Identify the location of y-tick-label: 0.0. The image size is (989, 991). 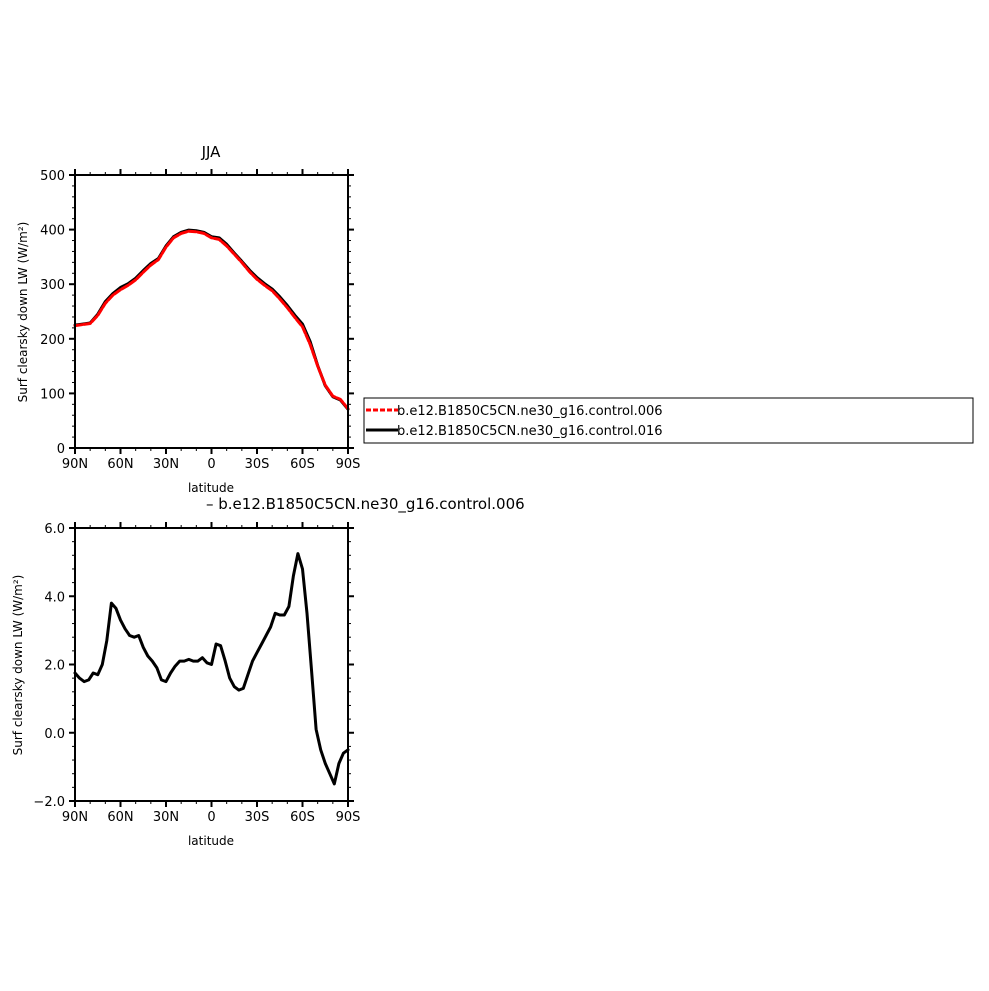
(54, 734).